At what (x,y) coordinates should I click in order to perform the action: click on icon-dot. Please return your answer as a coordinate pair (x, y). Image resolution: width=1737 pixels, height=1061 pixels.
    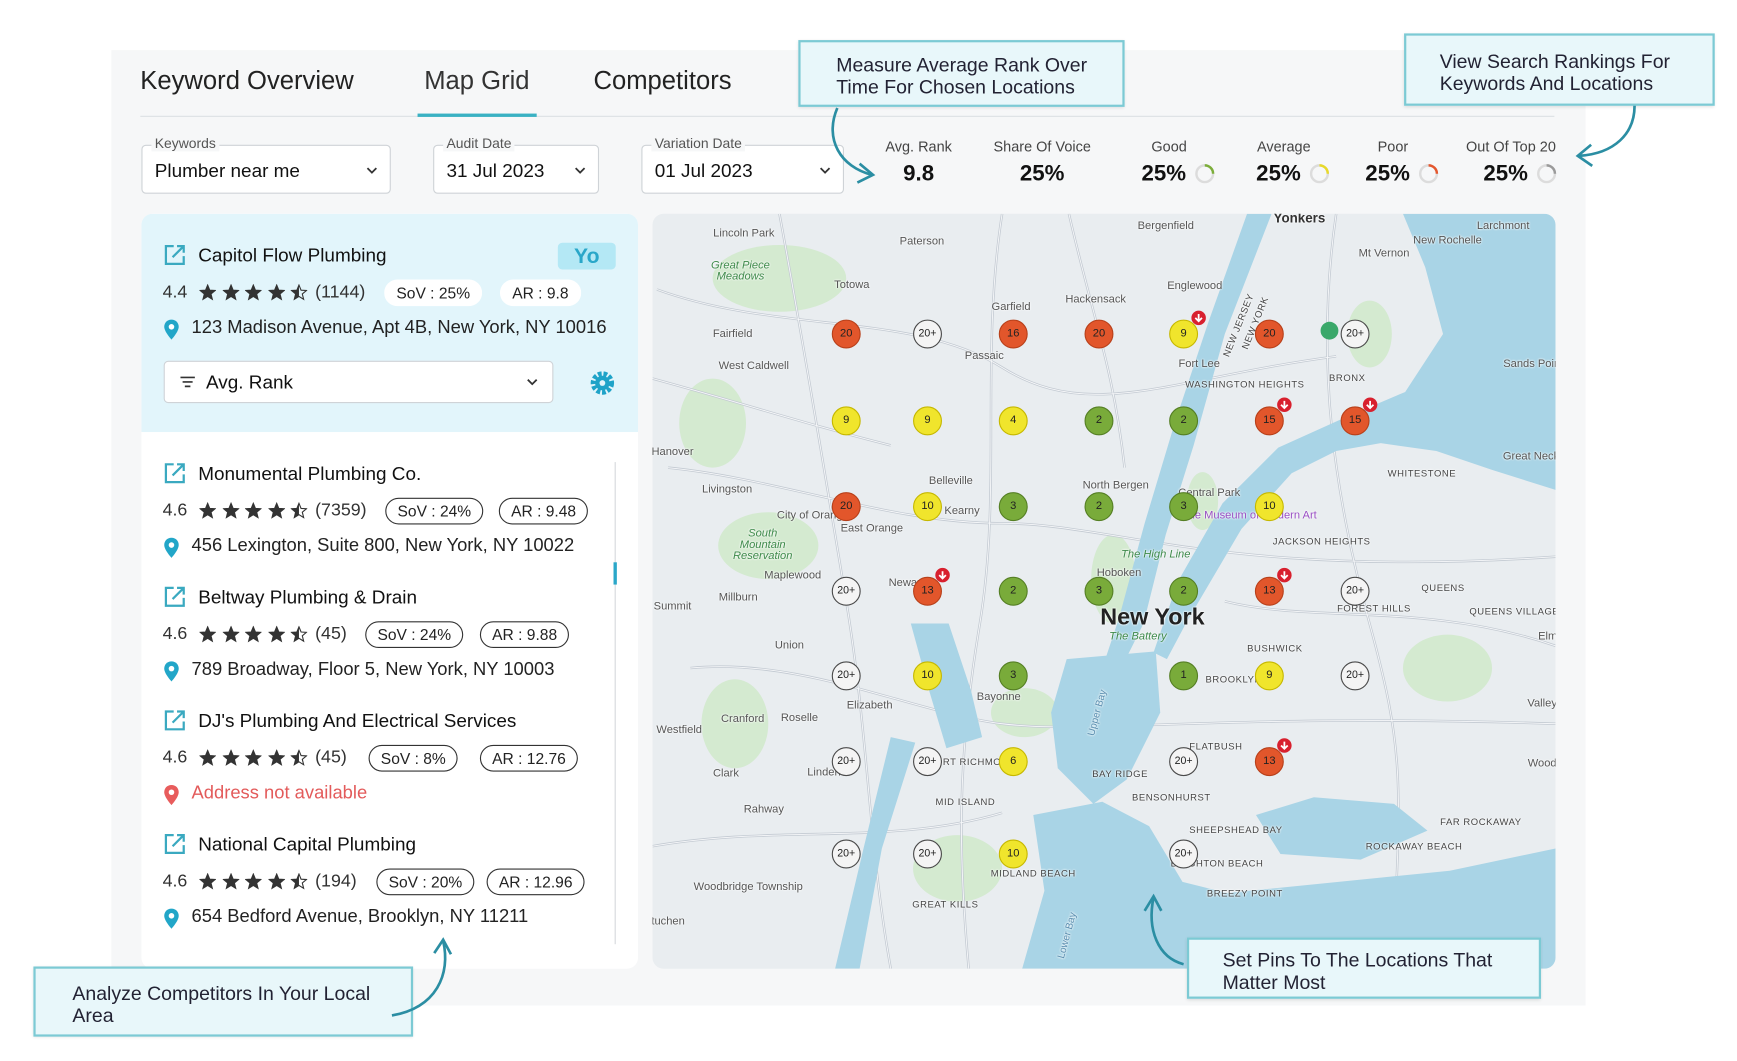
    Looking at the image, I should click on (171, 545).